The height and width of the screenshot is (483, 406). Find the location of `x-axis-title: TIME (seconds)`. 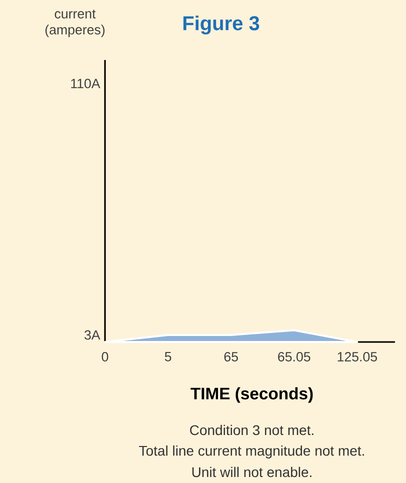

x-axis-title: TIME (seconds) is located at coordinates (251, 395).